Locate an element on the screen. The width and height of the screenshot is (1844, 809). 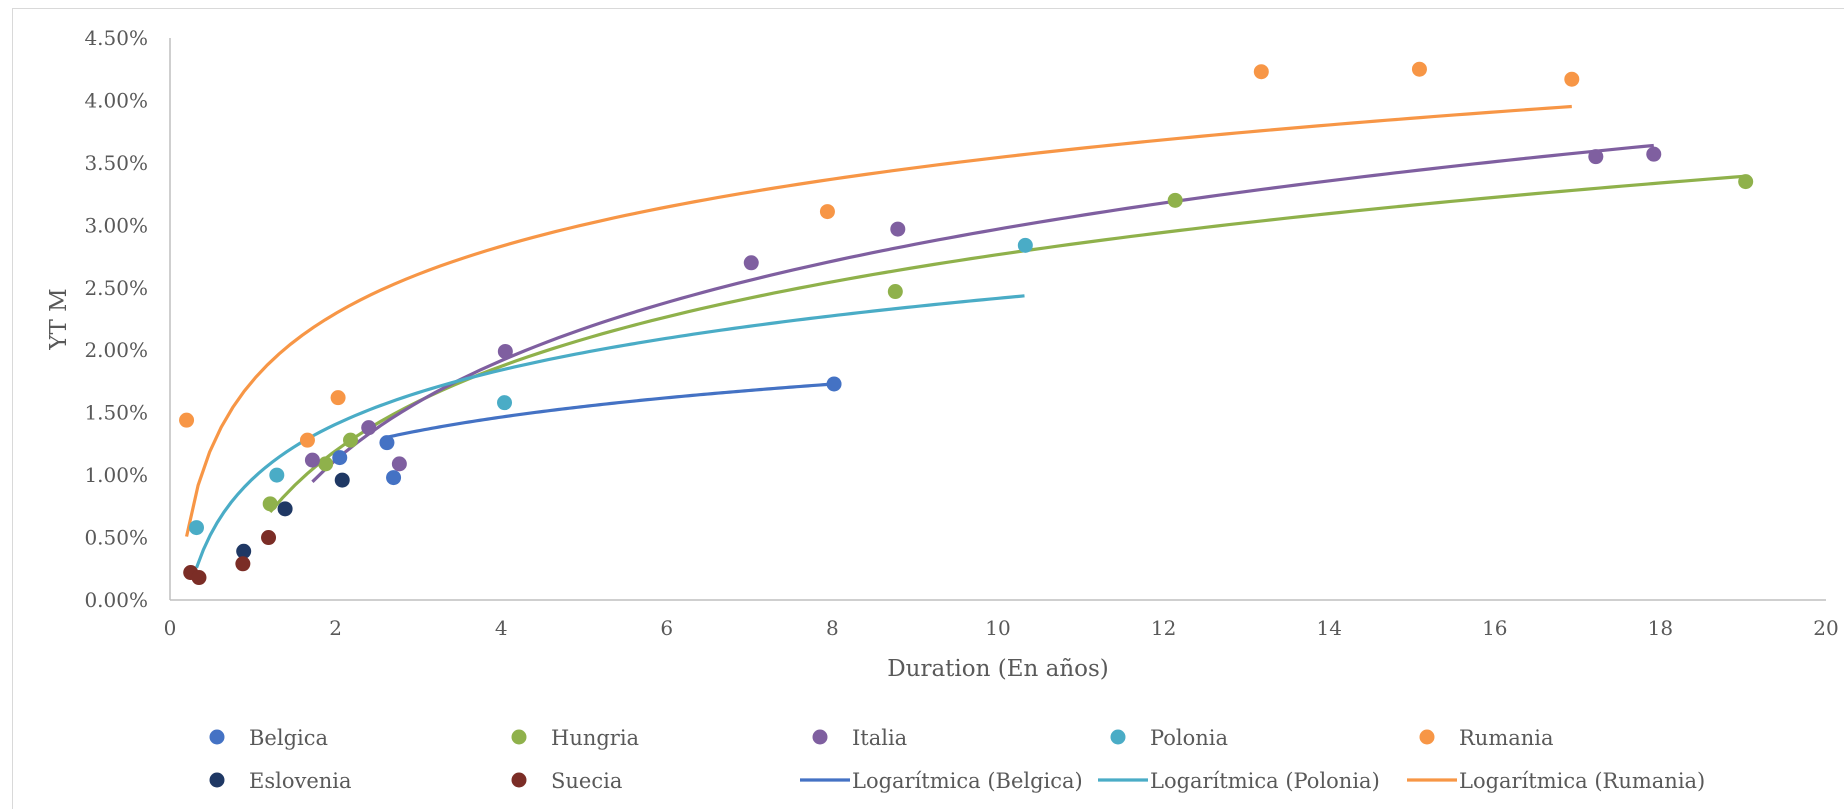
y-tick-label: 4.00% is located at coordinates (116, 100).